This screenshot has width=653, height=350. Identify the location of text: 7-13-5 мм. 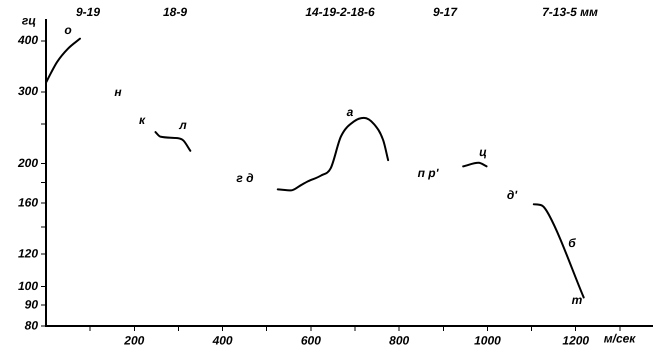
(570, 12).